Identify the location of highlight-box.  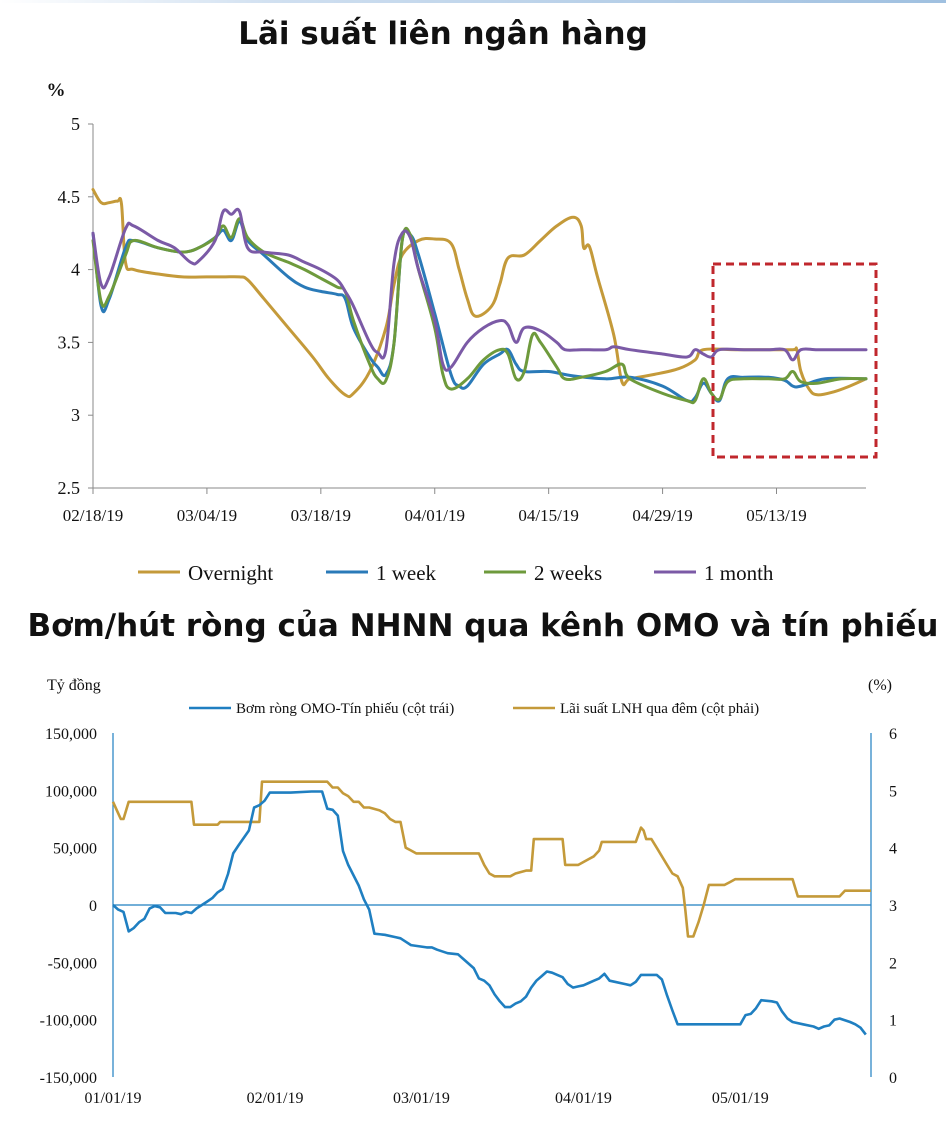
(794, 360).